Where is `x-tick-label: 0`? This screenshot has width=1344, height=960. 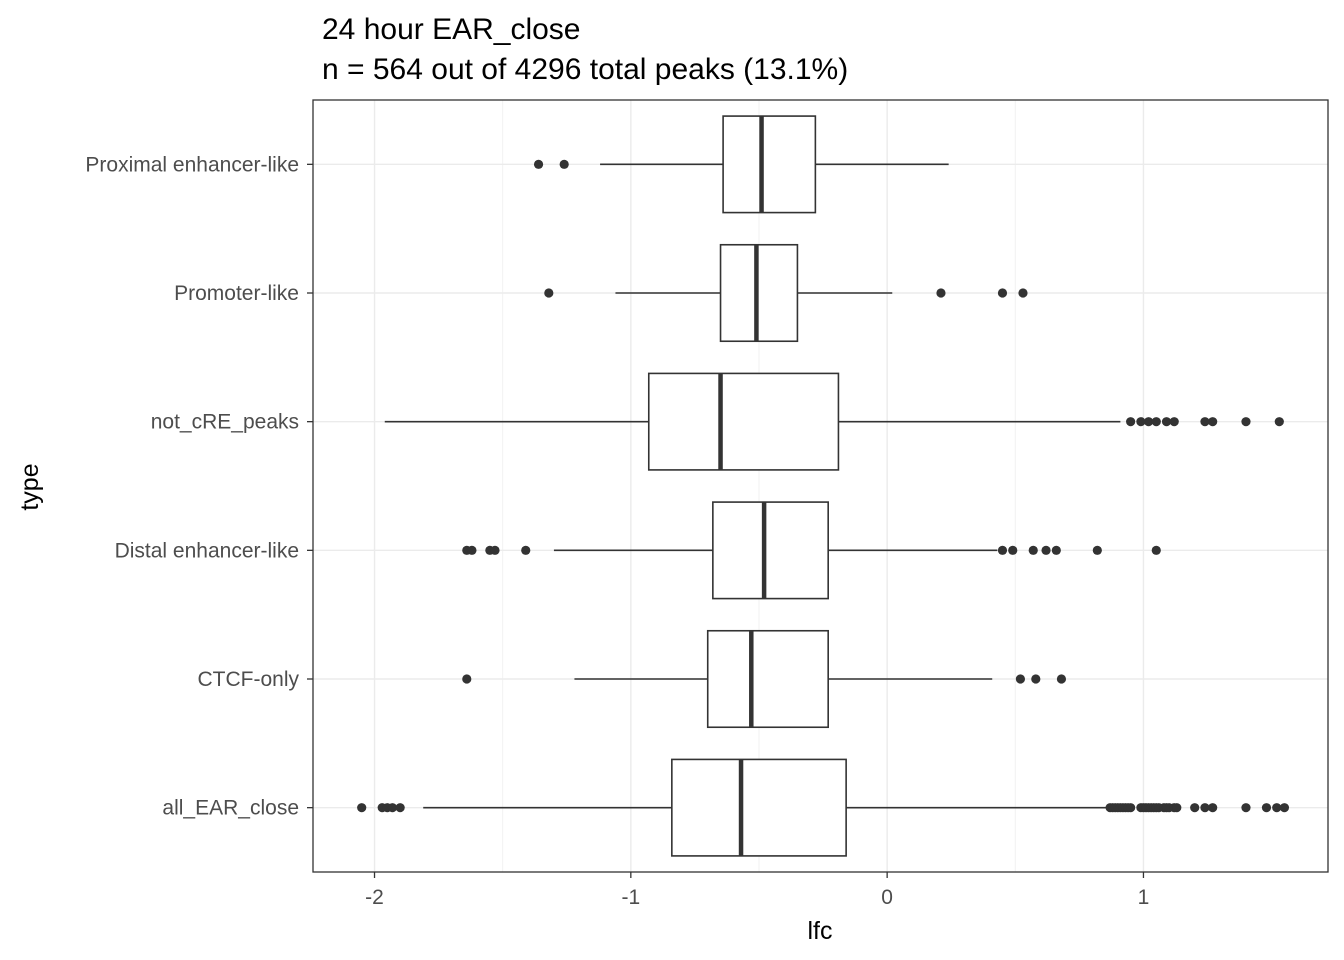 x-tick-label: 0 is located at coordinates (887, 897).